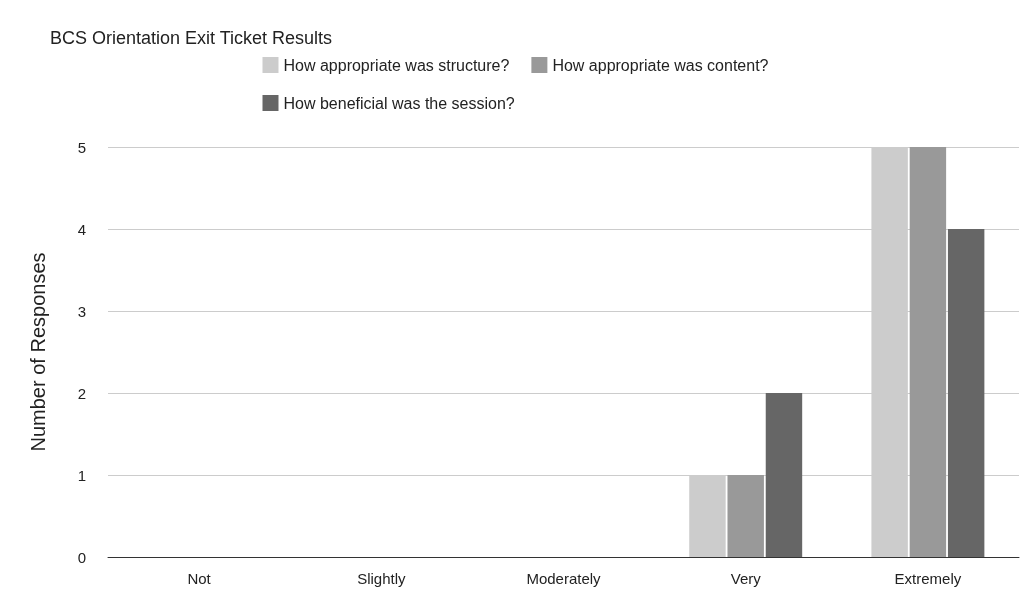 The width and height of the screenshot is (1031, 592). Describe the element at coordinates (81, 229) in the screenshot. I see `y-tick-label: 4` at that location.